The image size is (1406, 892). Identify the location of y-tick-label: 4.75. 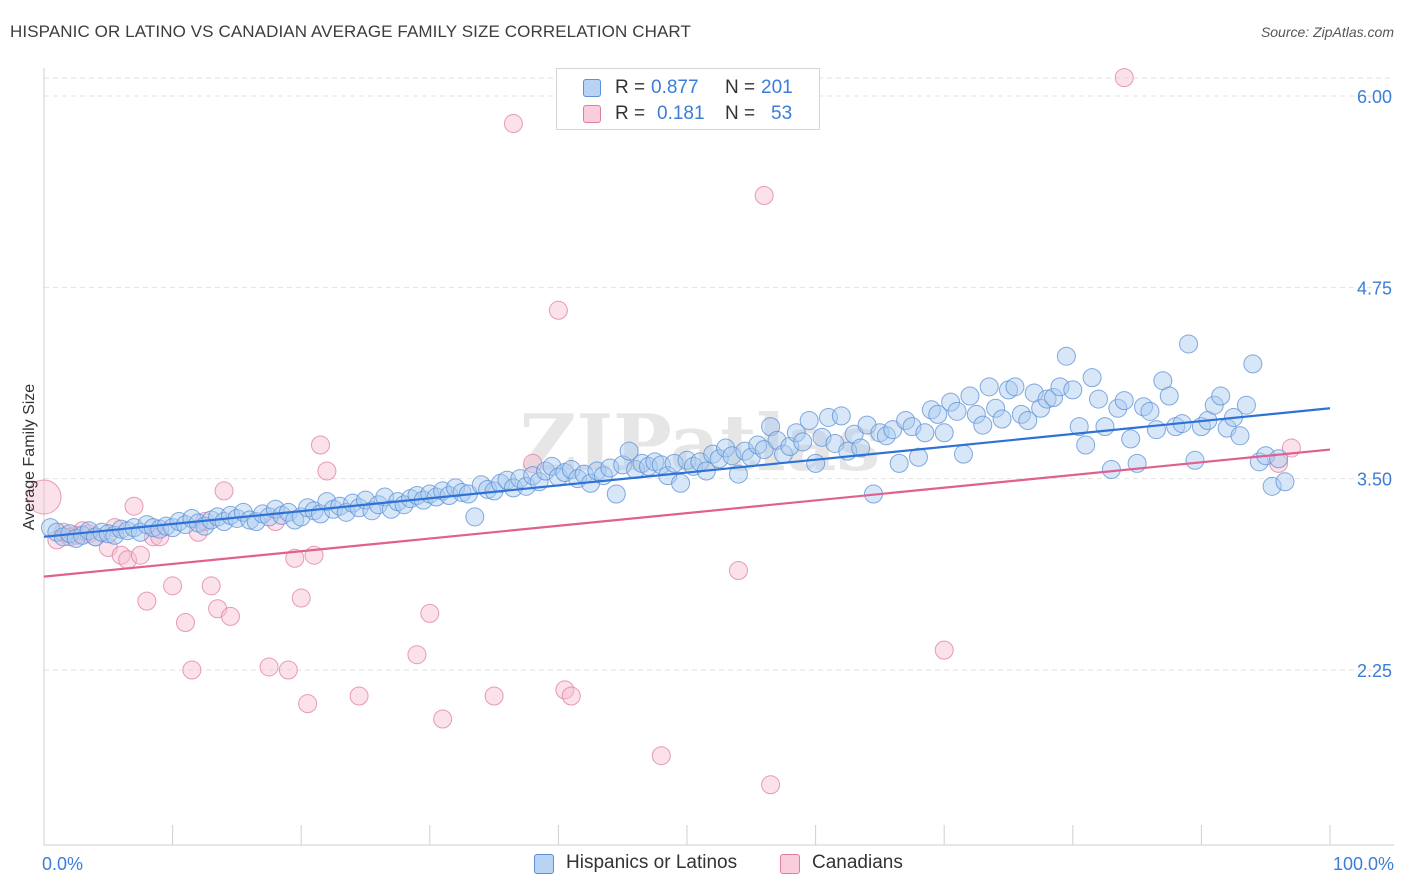
(1374, 288).